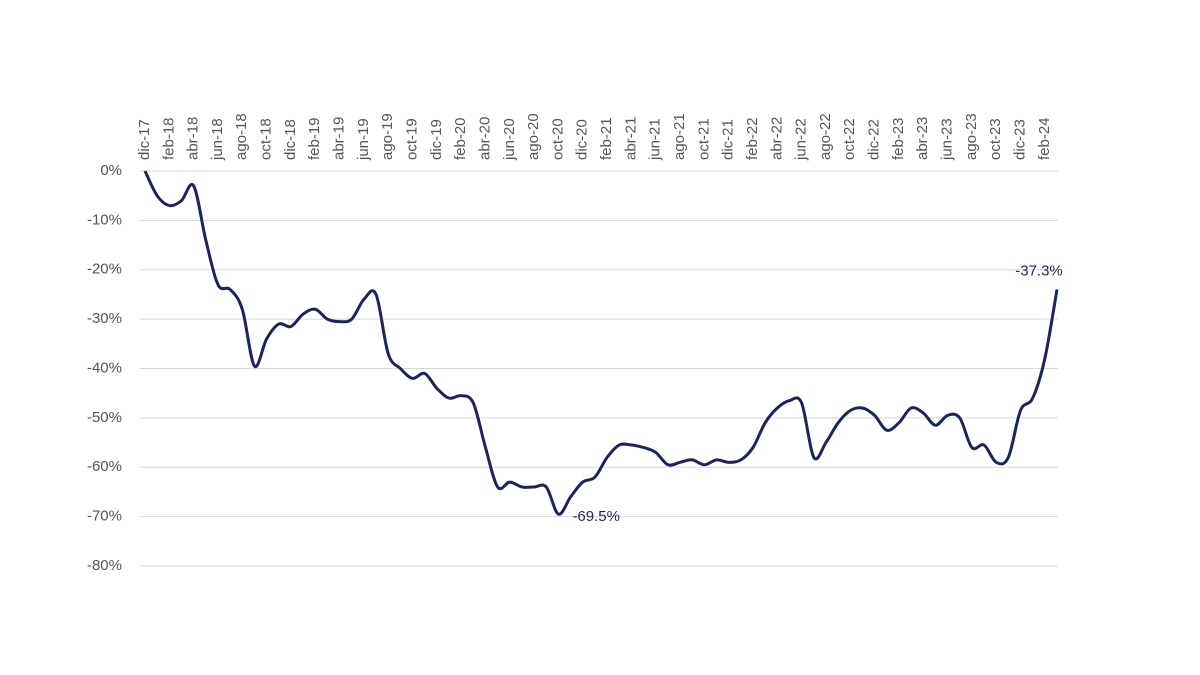  I want to click on x-tick-label: abr-20, so click(484, 138).